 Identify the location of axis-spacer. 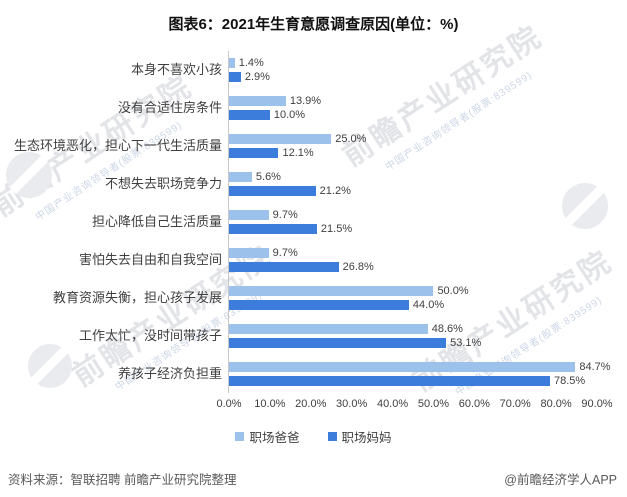
(114, 405).